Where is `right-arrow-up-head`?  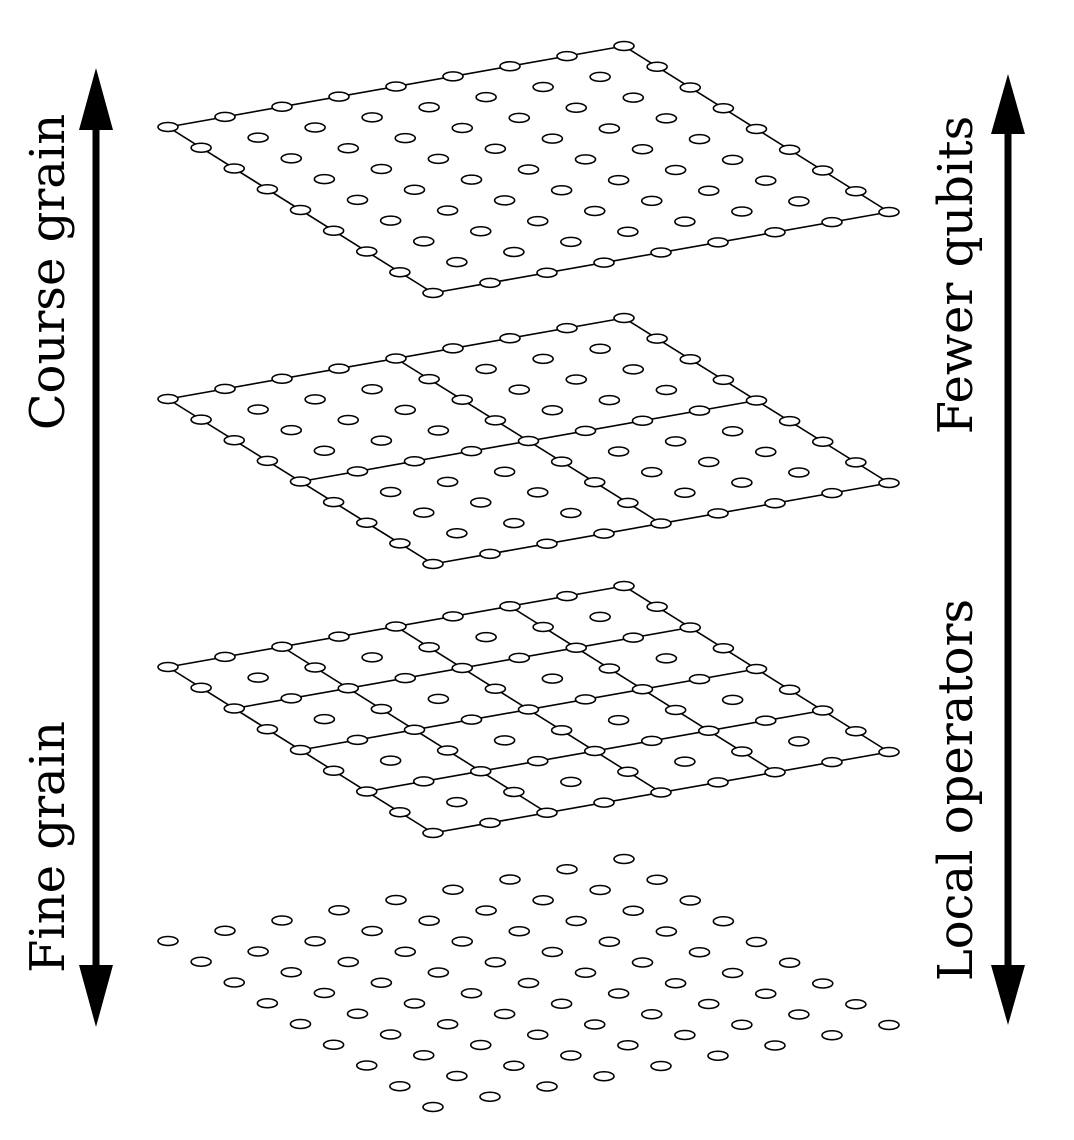 right-arrow-up-head is located at coordinates (1008, 104).